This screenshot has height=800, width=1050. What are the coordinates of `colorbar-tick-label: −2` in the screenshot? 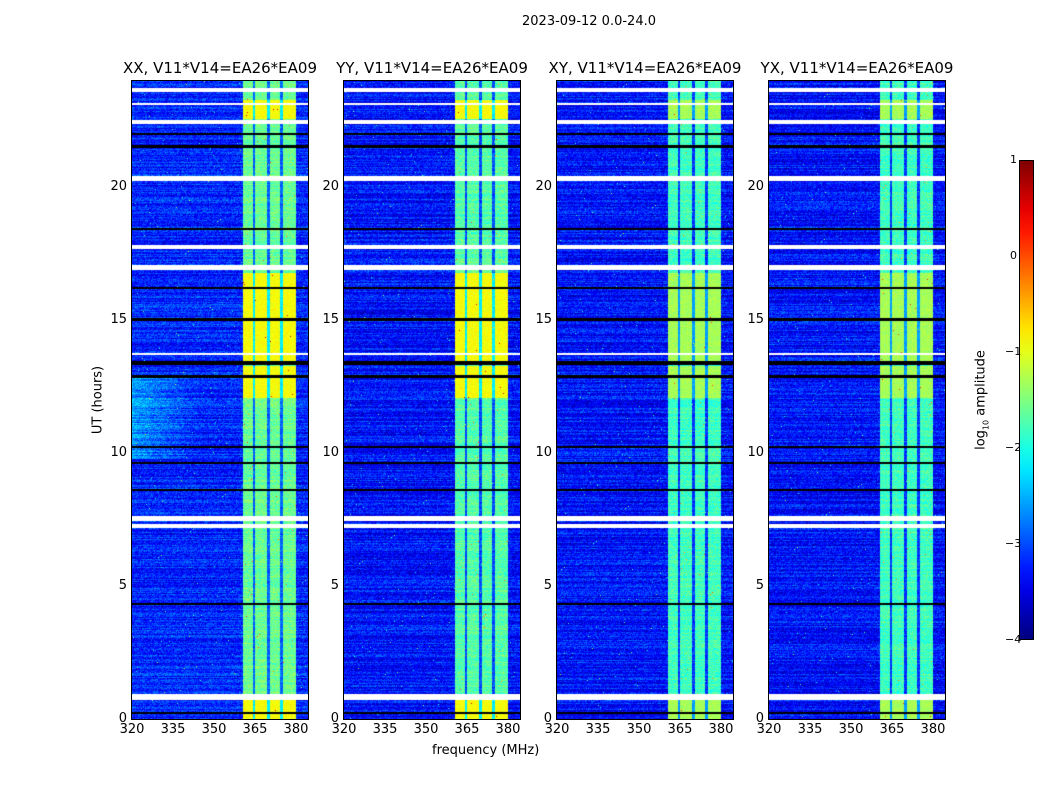 It's located at (1013, 447).